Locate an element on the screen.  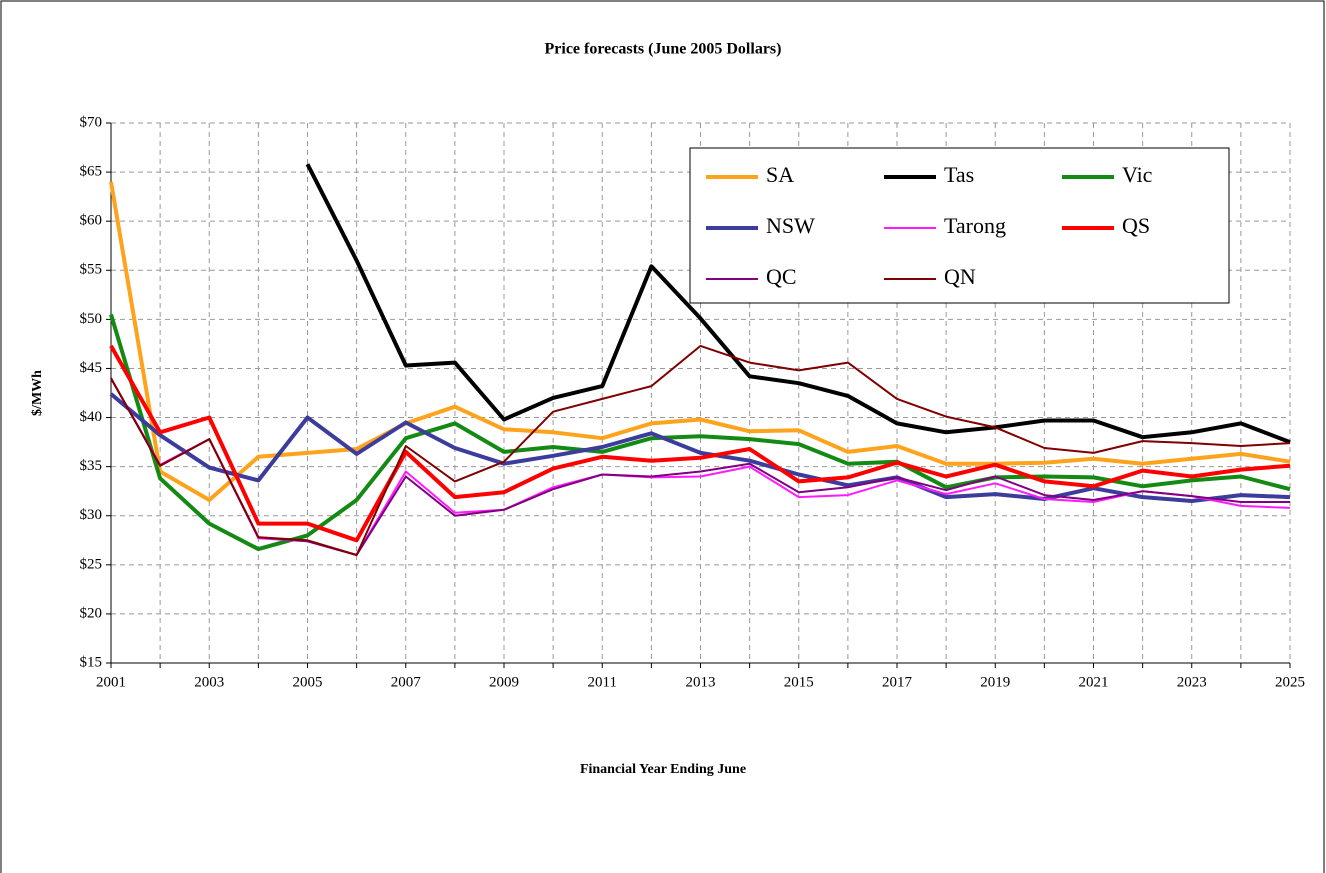
legend-label: NSW is located at coordinates (790, 225).